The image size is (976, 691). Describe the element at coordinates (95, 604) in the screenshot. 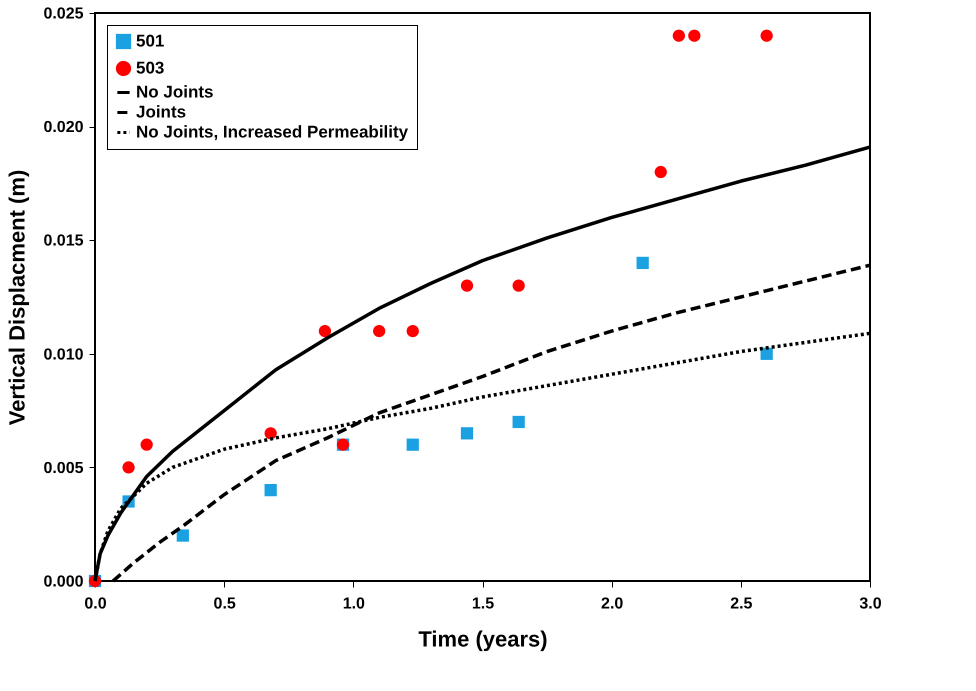

I see `x-tick-label: 0.0` at that location.